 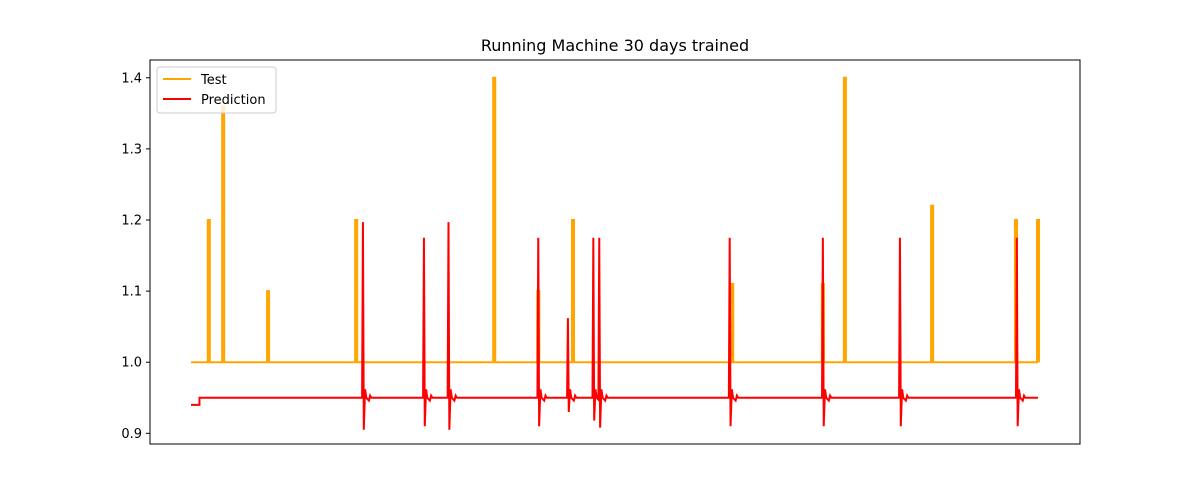 What do you see at coordinates (233, 100) in the screenshot?
I see `legend-label-prediction: Prediction` at bounding box center [233, 100].